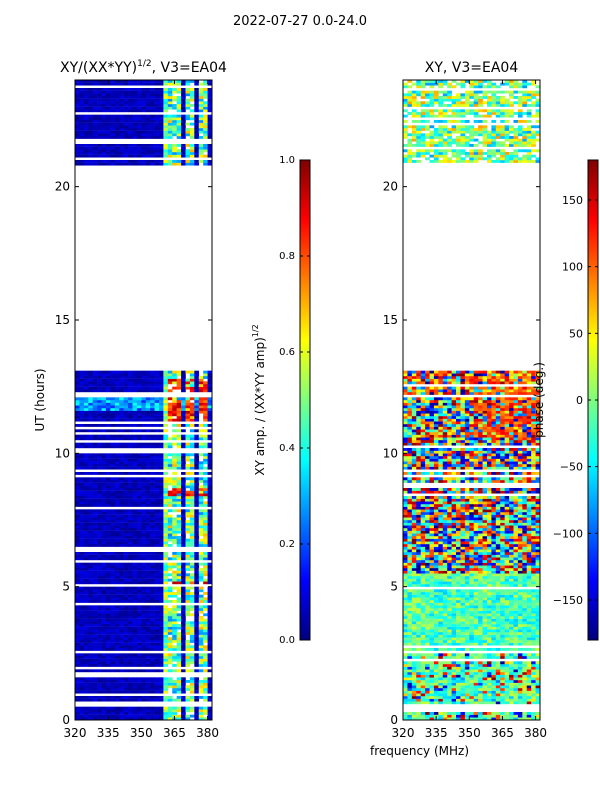 This screenshot has height=800, width=600. What do you see at coordinates (287, 256) in the screenshot?
I see `colorbar-tick-label: 0.8` at bounding box center [287, 256].